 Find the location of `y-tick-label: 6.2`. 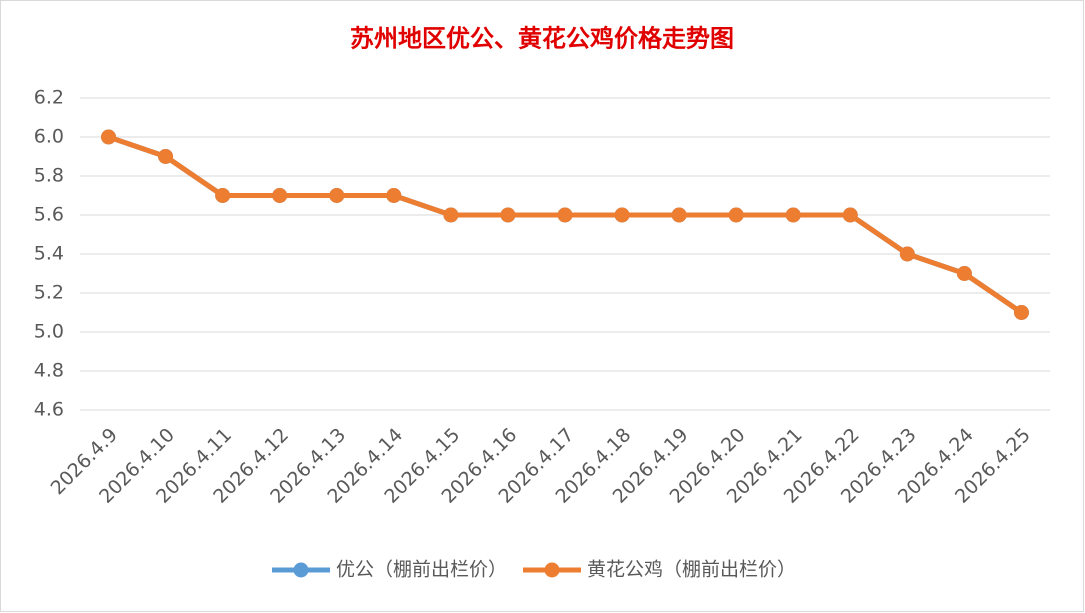

y-tick-label: 6.2 is located at coordinates (49, 98).